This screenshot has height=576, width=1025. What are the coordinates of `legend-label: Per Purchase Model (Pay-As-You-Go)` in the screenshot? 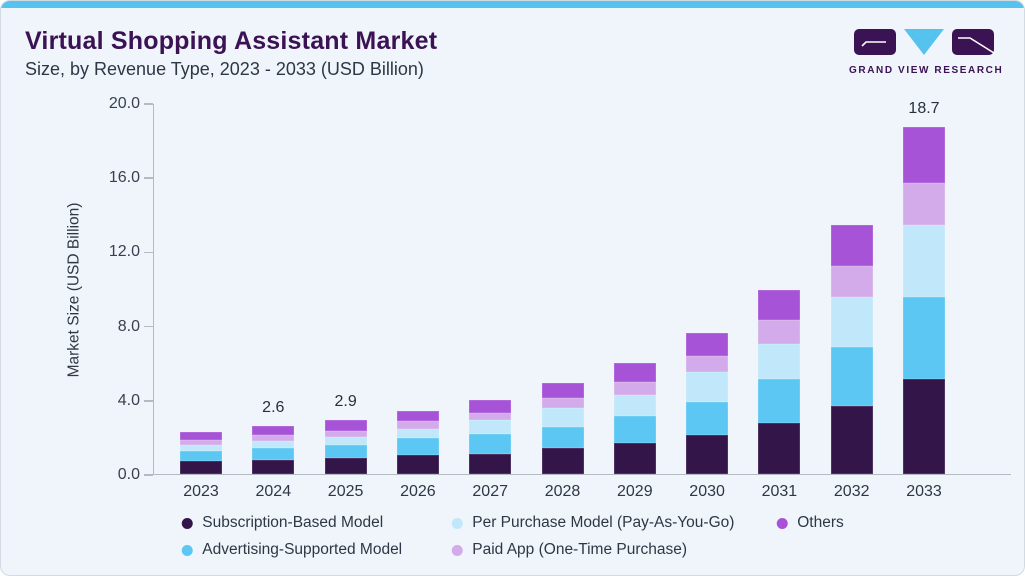 It's located at (603, 522).